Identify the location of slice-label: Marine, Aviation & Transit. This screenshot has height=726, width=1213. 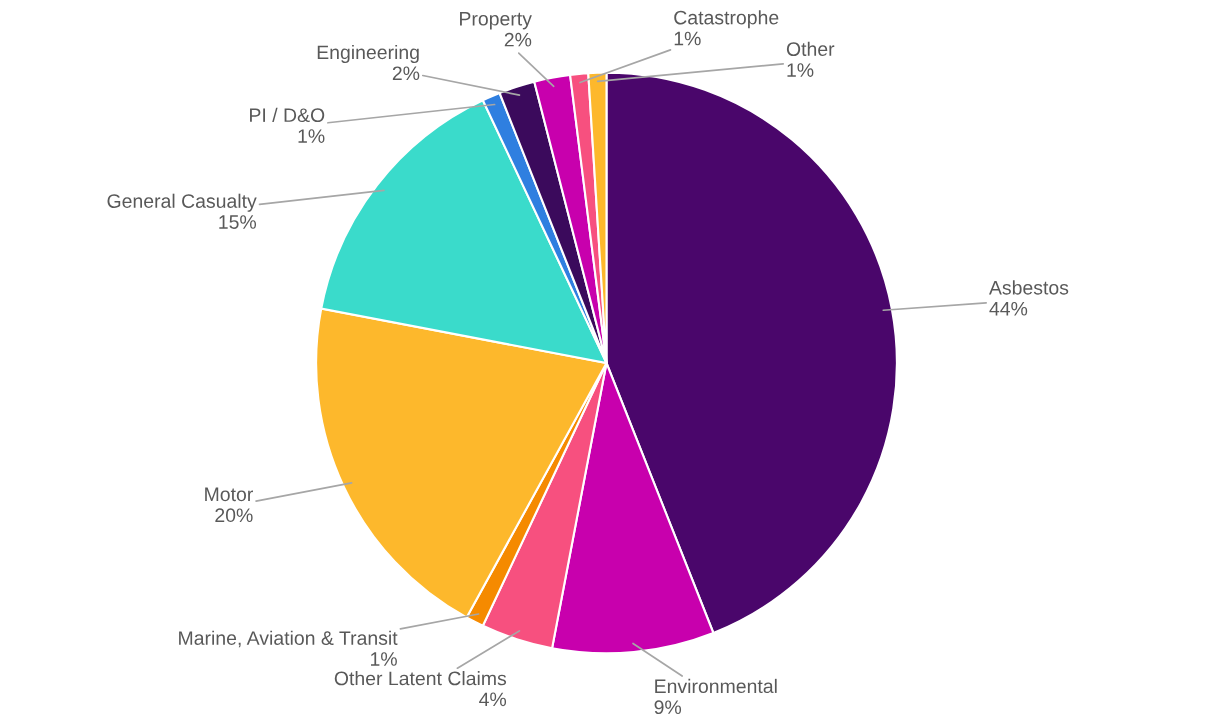
(288, 639).